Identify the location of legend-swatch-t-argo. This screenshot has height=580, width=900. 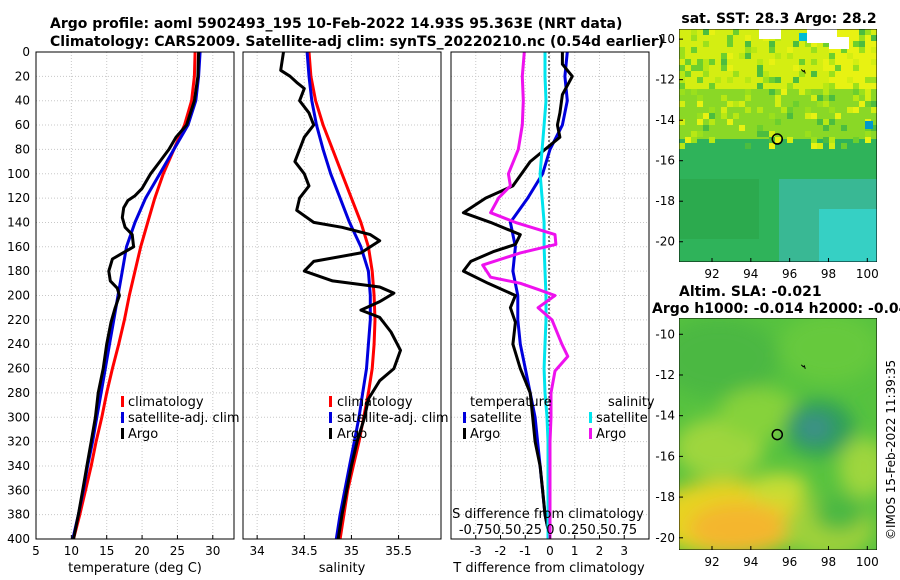
(464, 433).